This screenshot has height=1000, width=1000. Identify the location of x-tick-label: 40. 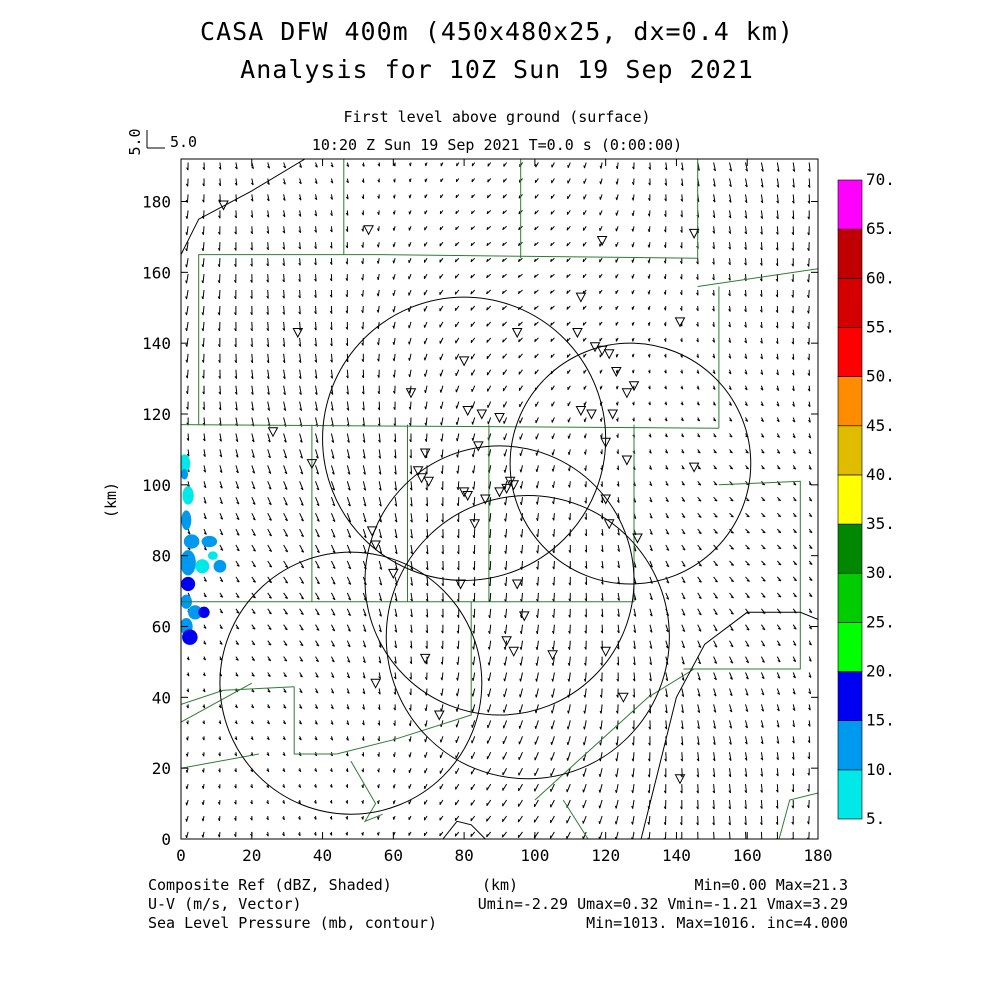
(322, 855).